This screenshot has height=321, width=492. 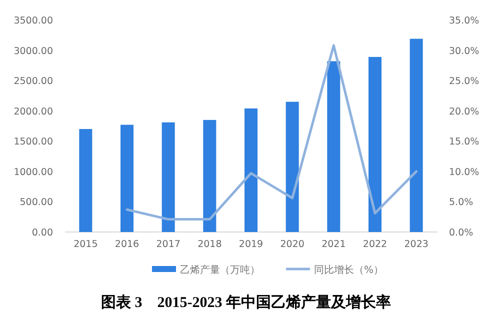 I want to click on y-tick-label: 0.00, so click(x=42, y=233).